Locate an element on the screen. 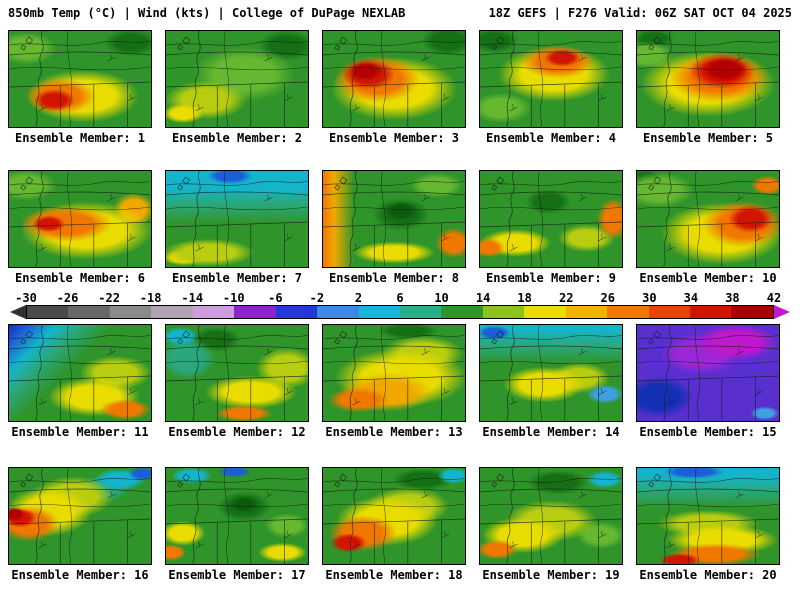 This screenshot has height=600, width=800. colorbar-segments is located at coordinates (400, 312).